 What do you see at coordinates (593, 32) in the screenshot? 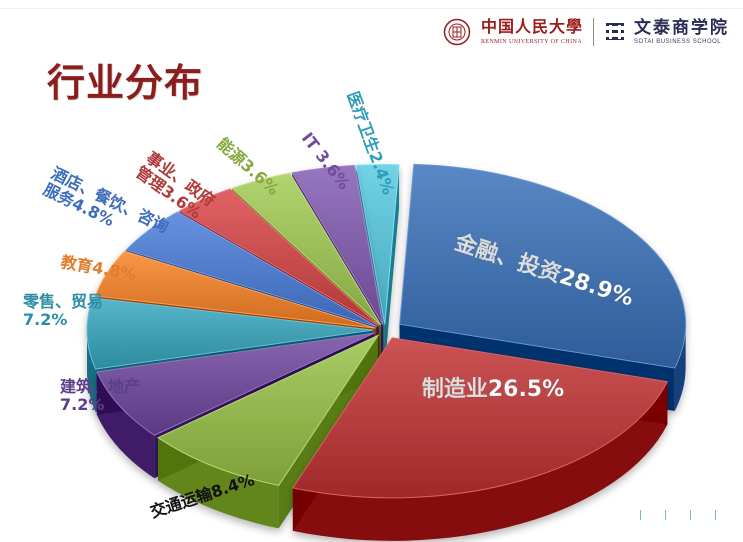
I see `logo-divider` at bounding box center [593, 32].